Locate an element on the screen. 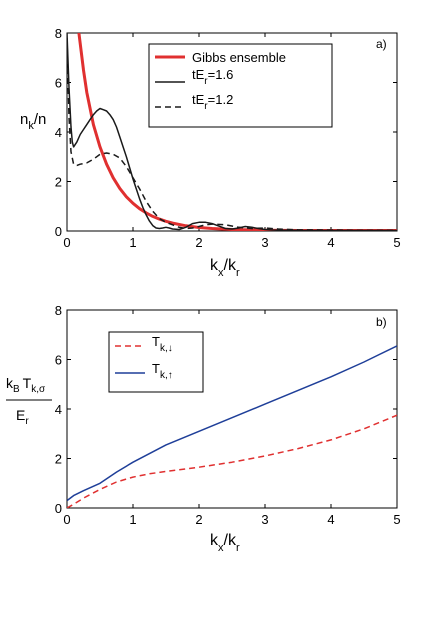  panel-b-legend: Tk,↓ Tk,↑ is located at coordinates (156, 362).